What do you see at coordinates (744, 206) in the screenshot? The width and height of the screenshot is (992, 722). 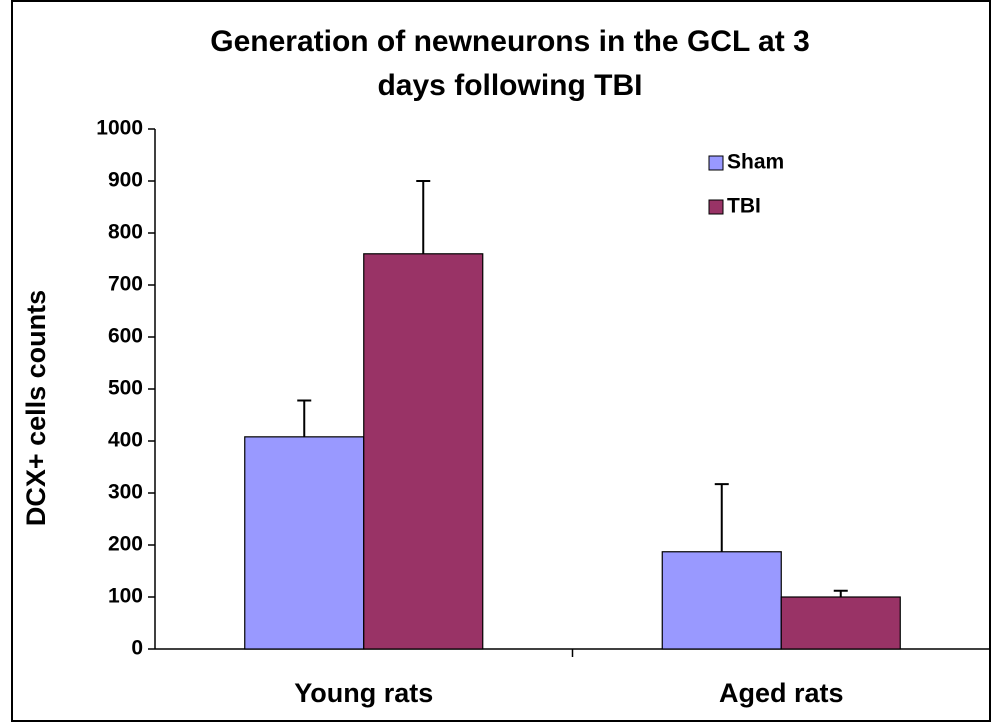 I see `legend-label: TBI` at bounding box center [744, 206].